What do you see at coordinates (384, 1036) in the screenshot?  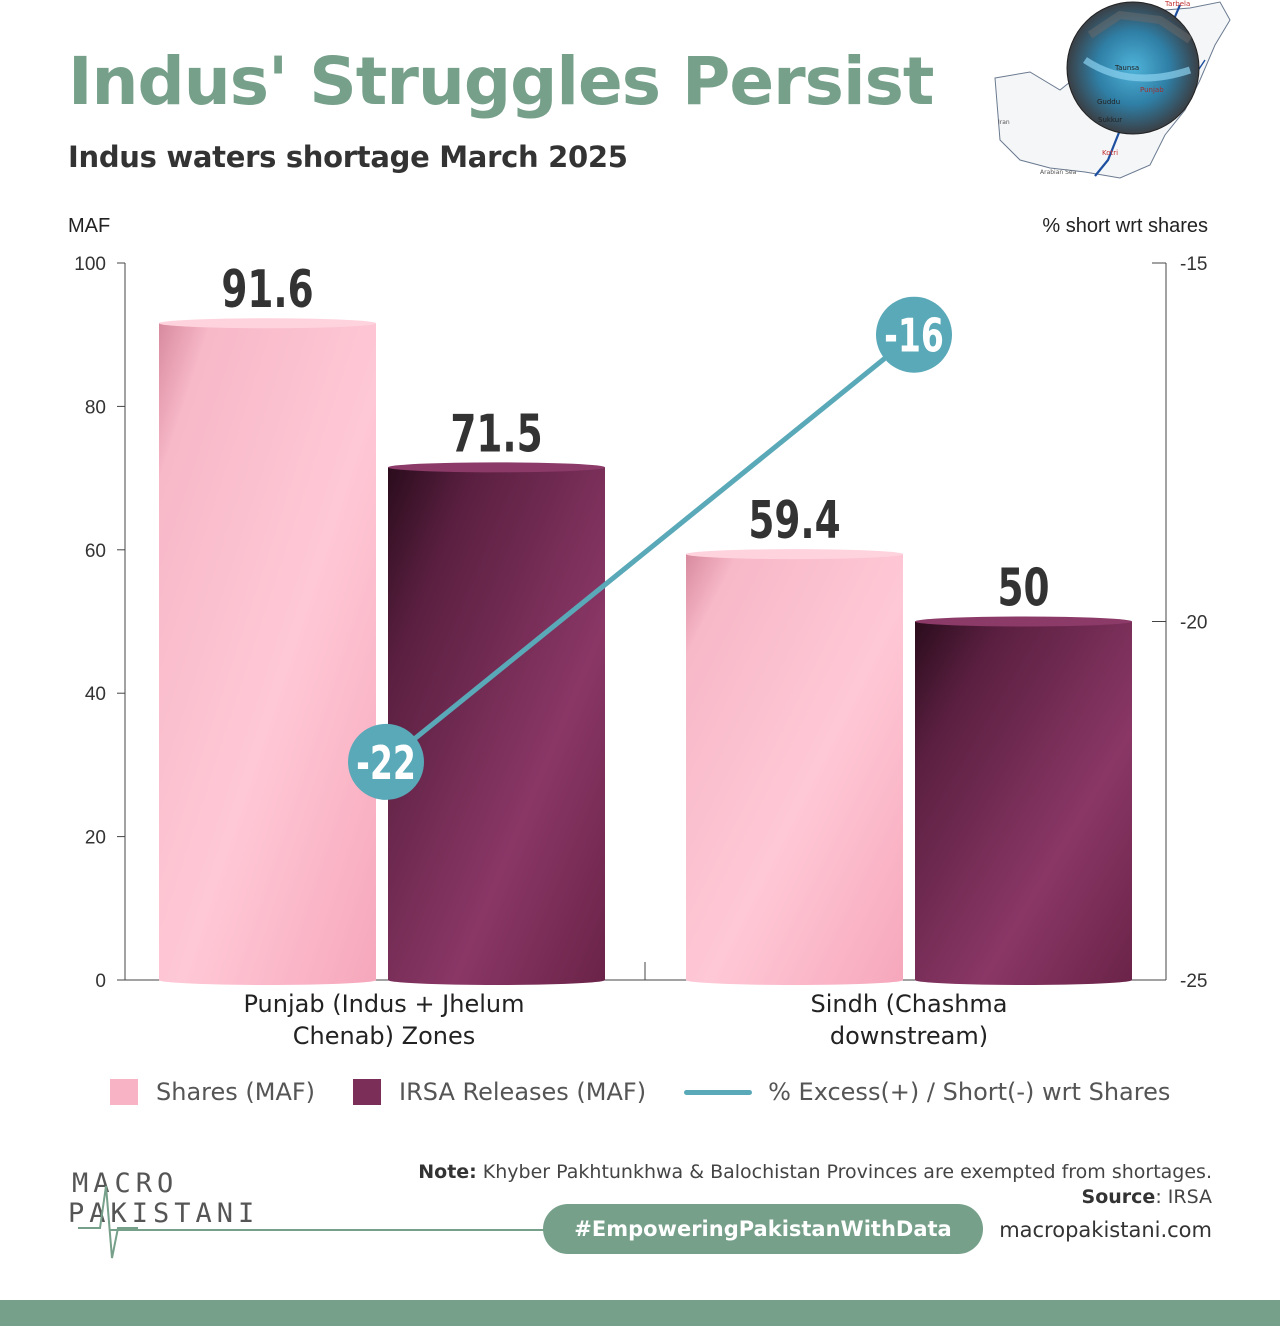 I see `x-category-label: Chenab) Zones` at bounding box center [384, 1036].